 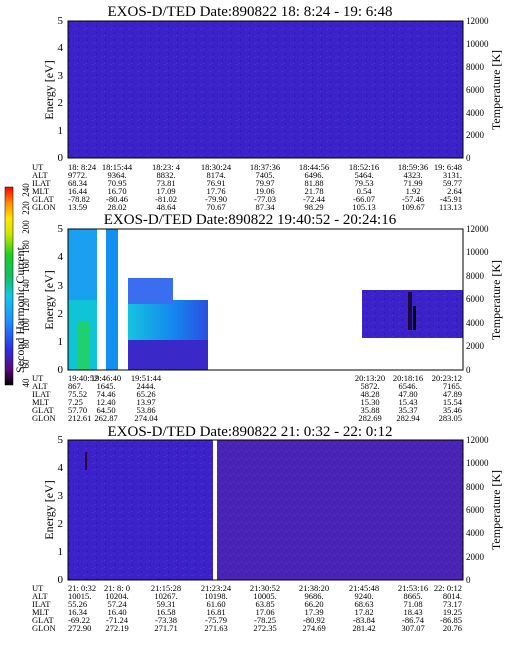 What do you see at coordinates (146, 418) in the screenshot?
I see `meta-cell: 274.04` at bounding box center [146, 418].